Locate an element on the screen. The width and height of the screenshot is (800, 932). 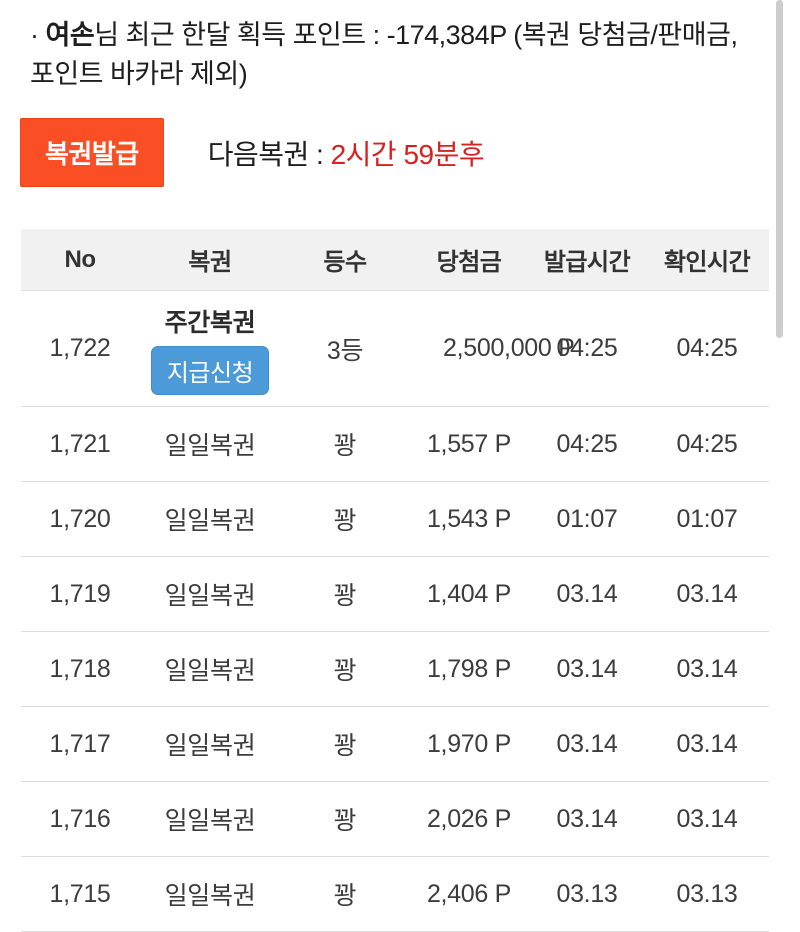
header-no: No is located at coordinates (80, 260).